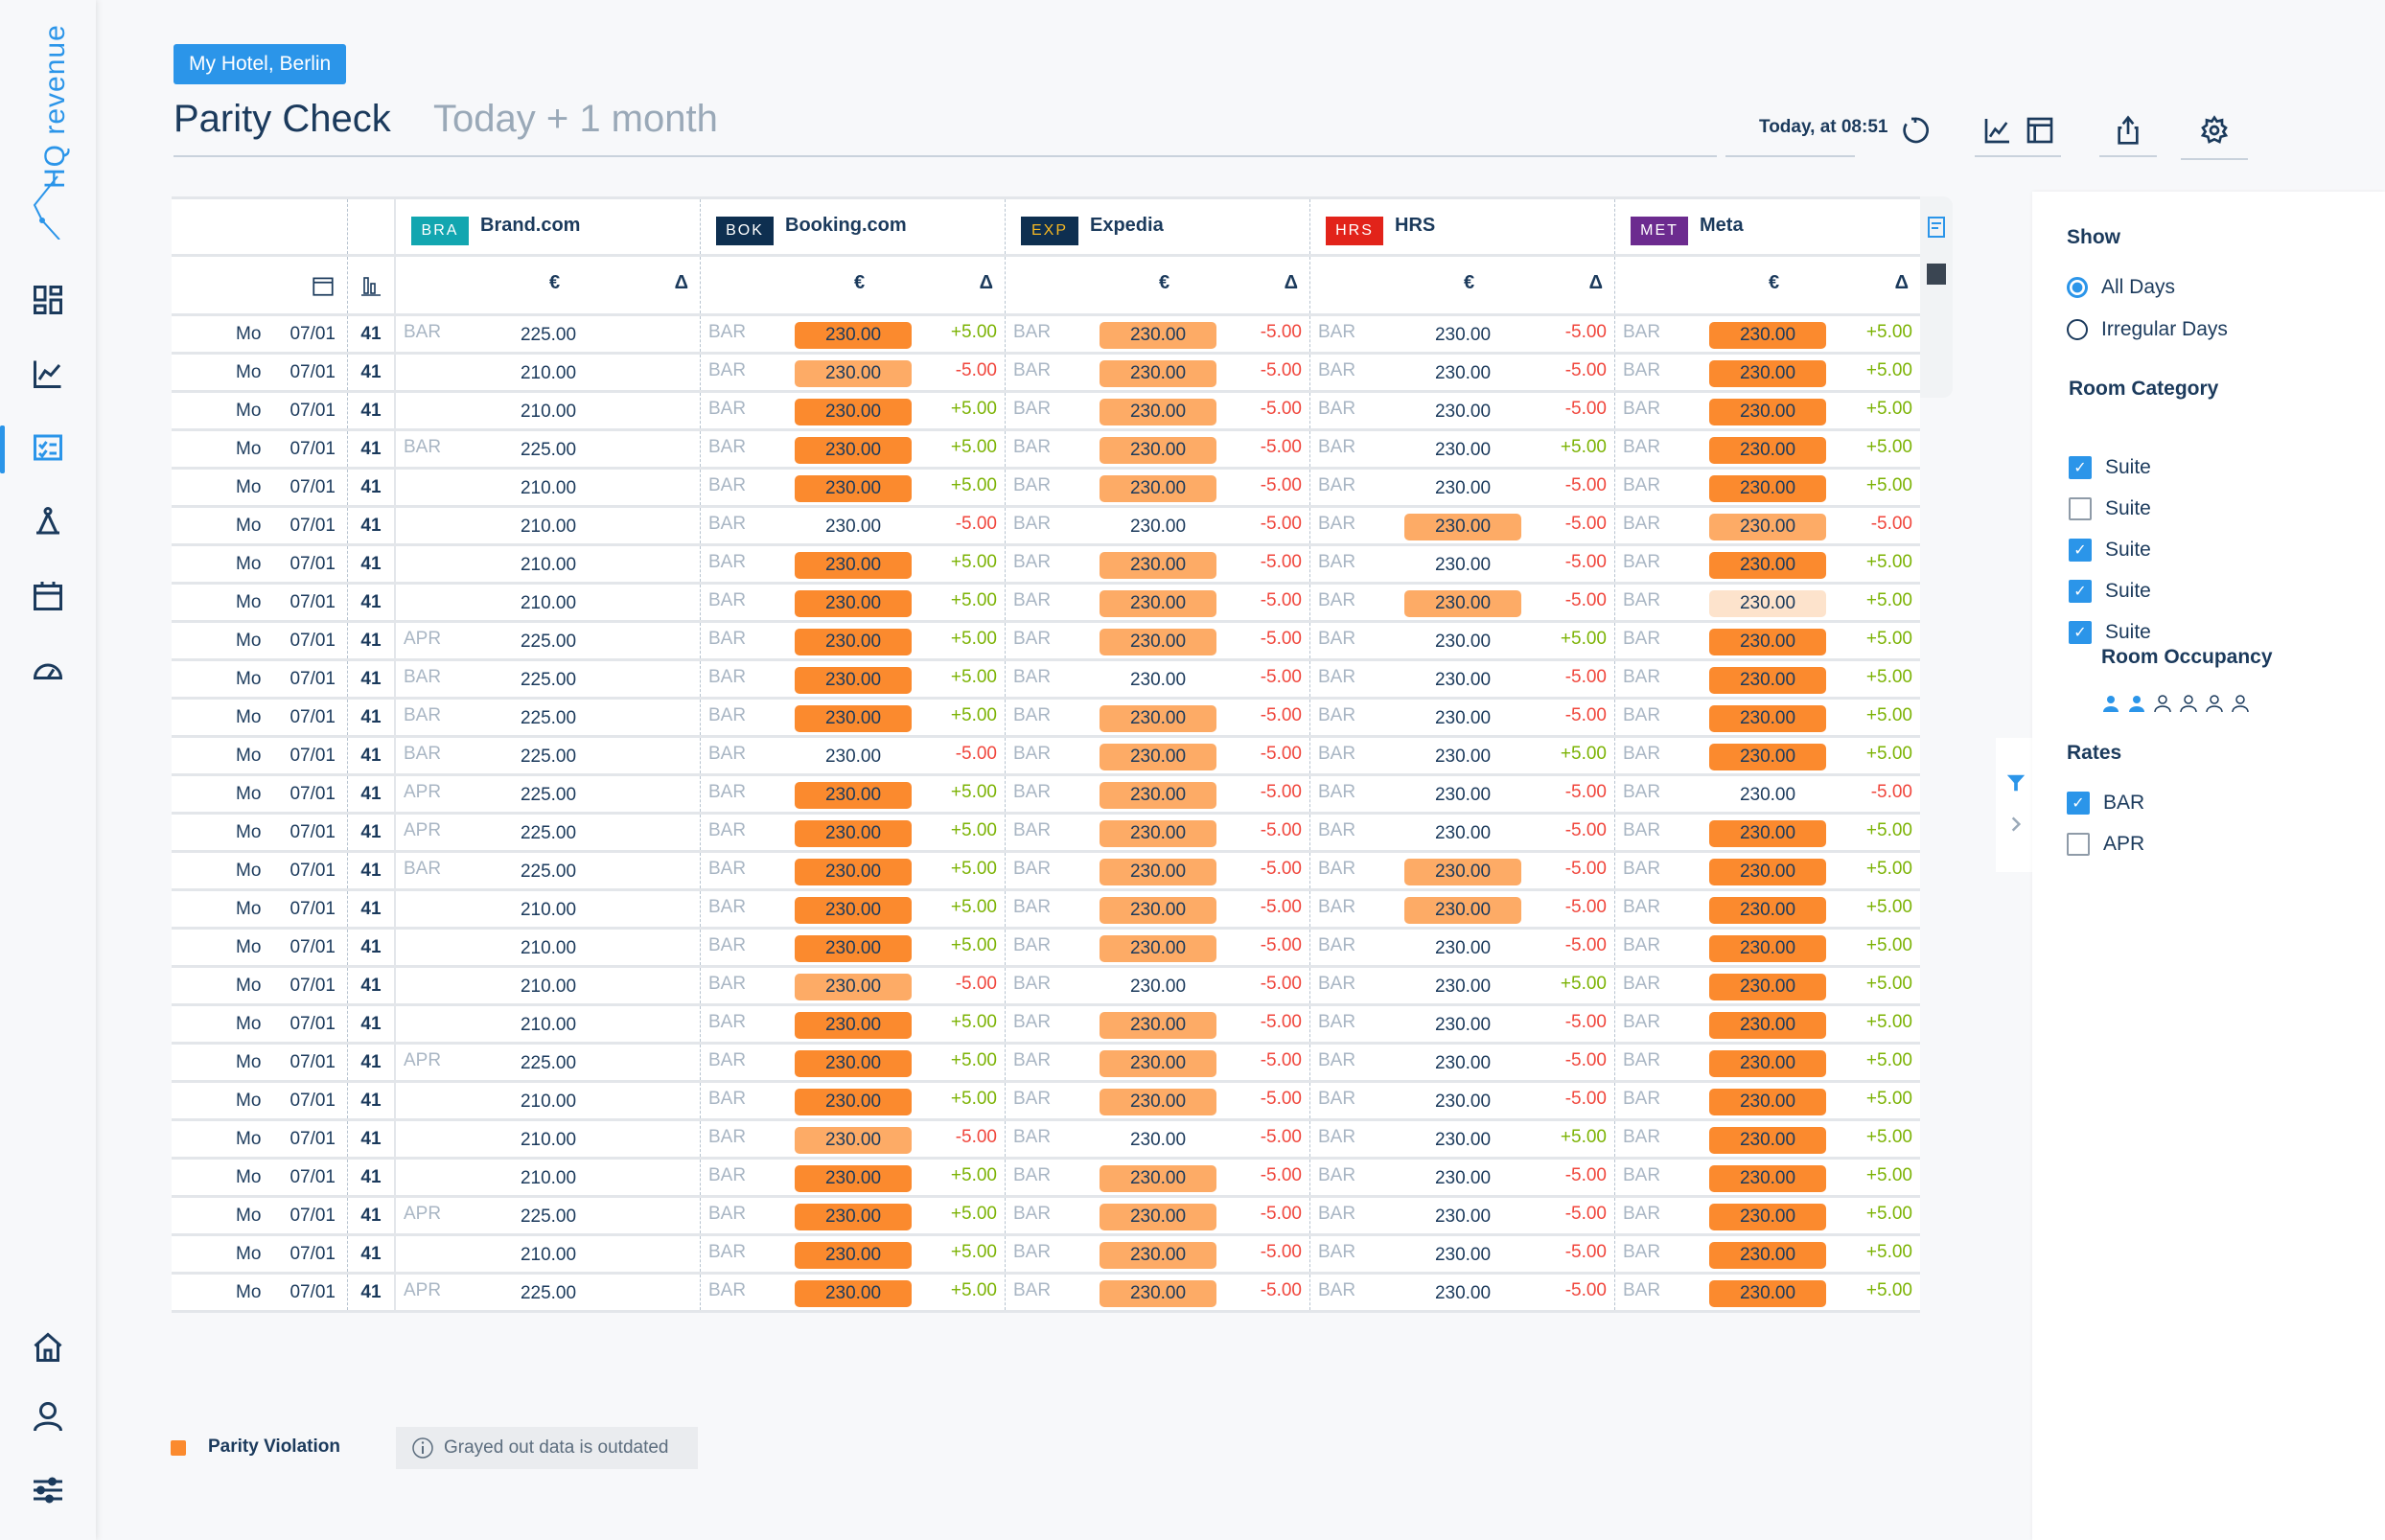  I want to click on person-filled-icon, so click(2111, 703).